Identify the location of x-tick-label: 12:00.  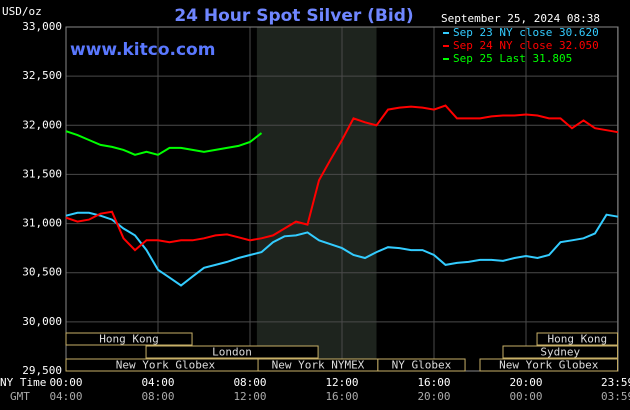
(341, 382).